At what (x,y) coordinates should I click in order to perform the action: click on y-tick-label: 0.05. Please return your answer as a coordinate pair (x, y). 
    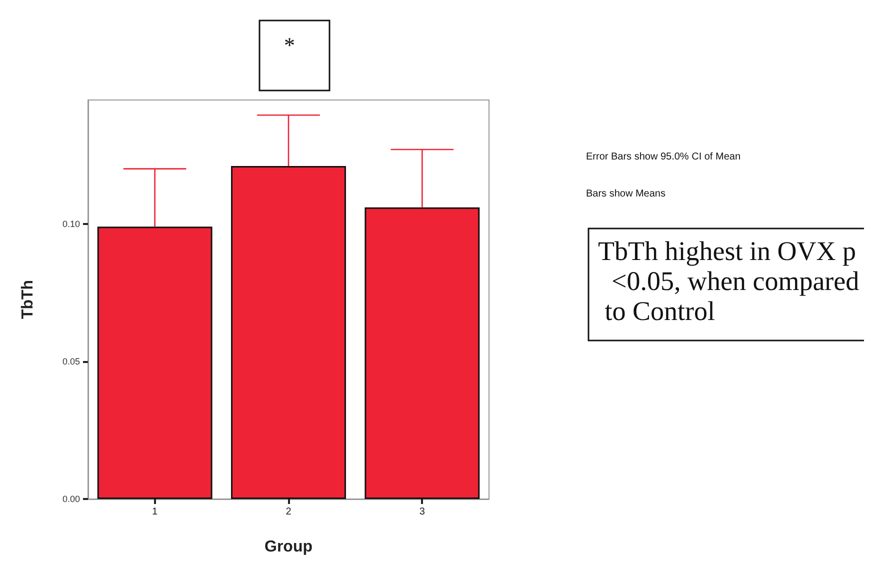
    Looking at the image, I should click on (71, 361).